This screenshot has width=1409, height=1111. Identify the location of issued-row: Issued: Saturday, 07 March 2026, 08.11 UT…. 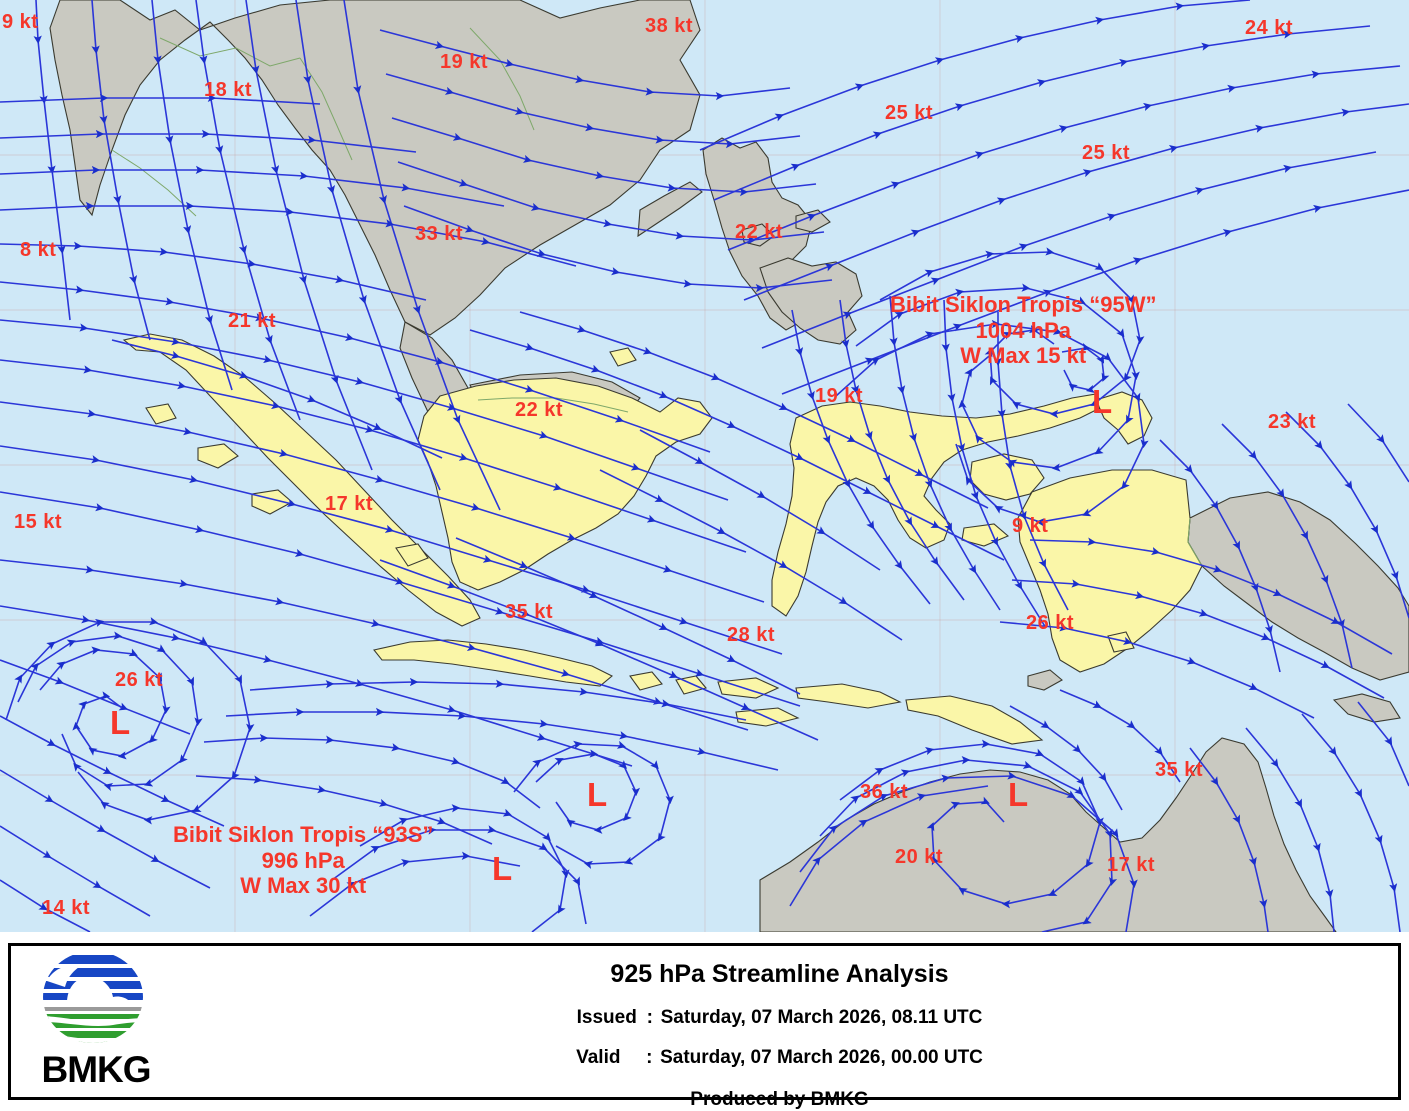
(779, 1018).